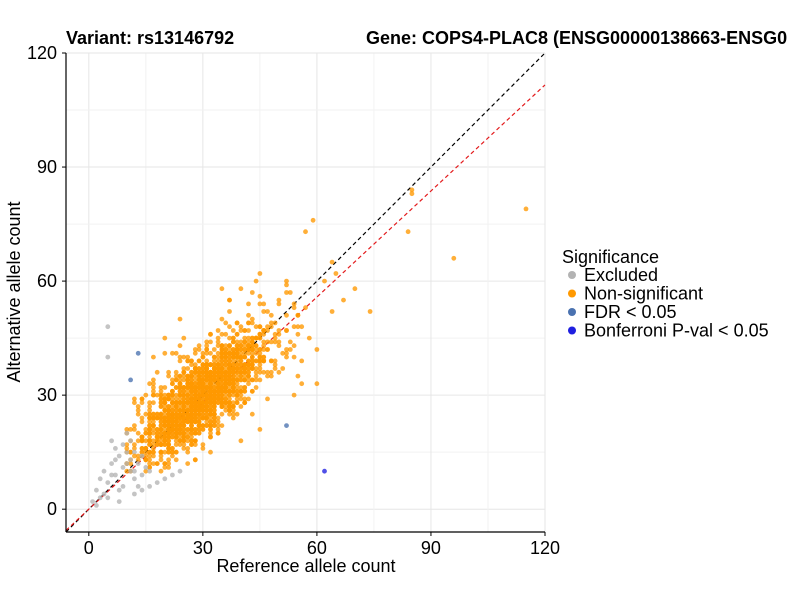  What do you see at coordinates (643, 294) in the screenshot?
I see `legend-label: Non-significant` at bounding box center [643, 294].